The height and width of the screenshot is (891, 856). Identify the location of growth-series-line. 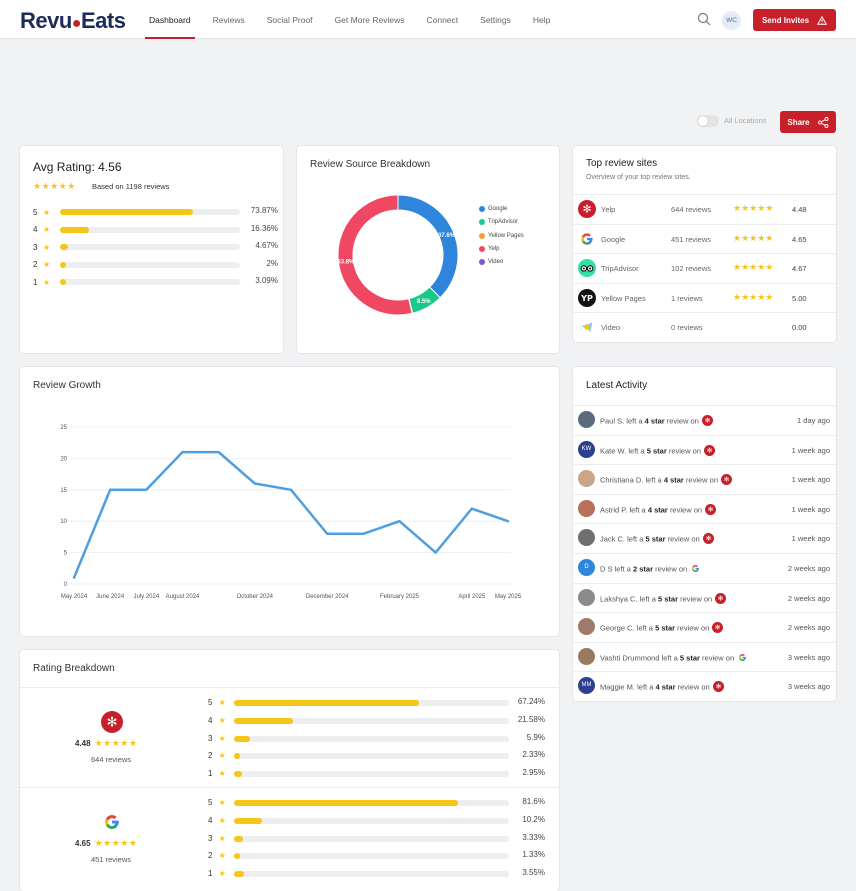
(290, 514).